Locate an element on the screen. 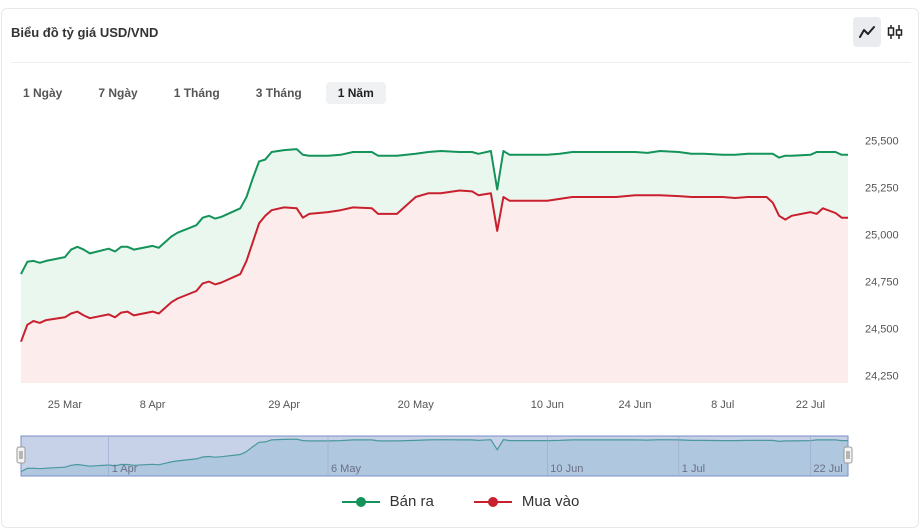 The width and height of the screenshot is (921, 528). legend-swatch-mua-vao is located at coordinates (492, 502).